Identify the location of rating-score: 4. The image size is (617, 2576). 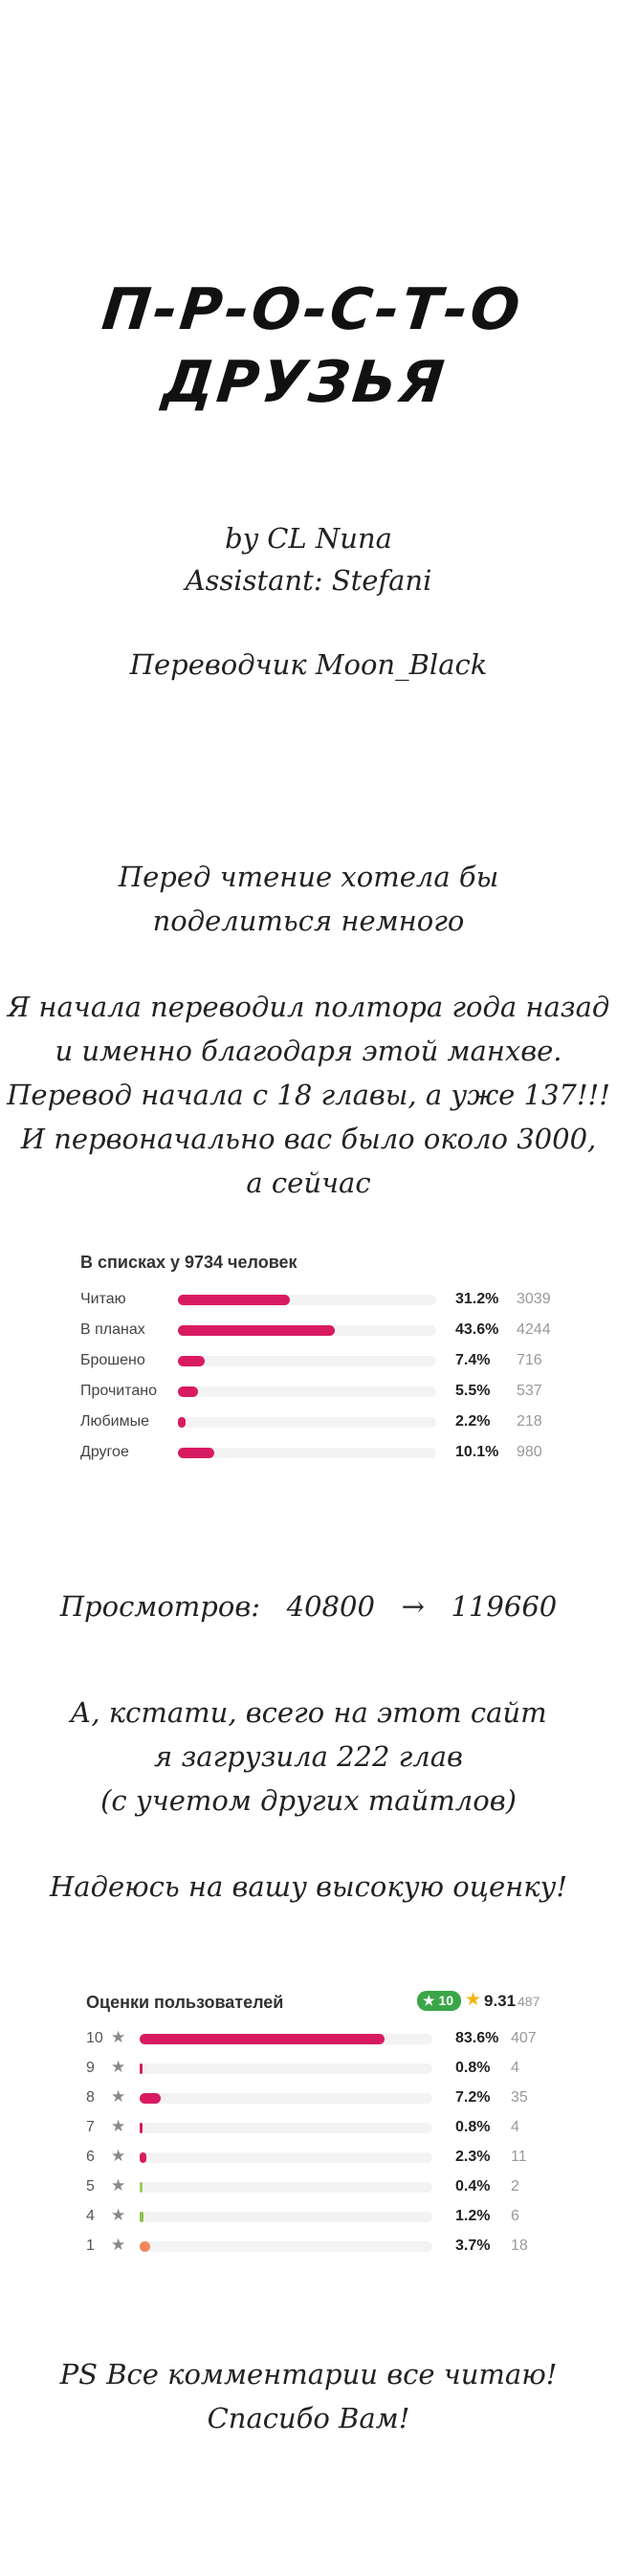
(90, 2216).